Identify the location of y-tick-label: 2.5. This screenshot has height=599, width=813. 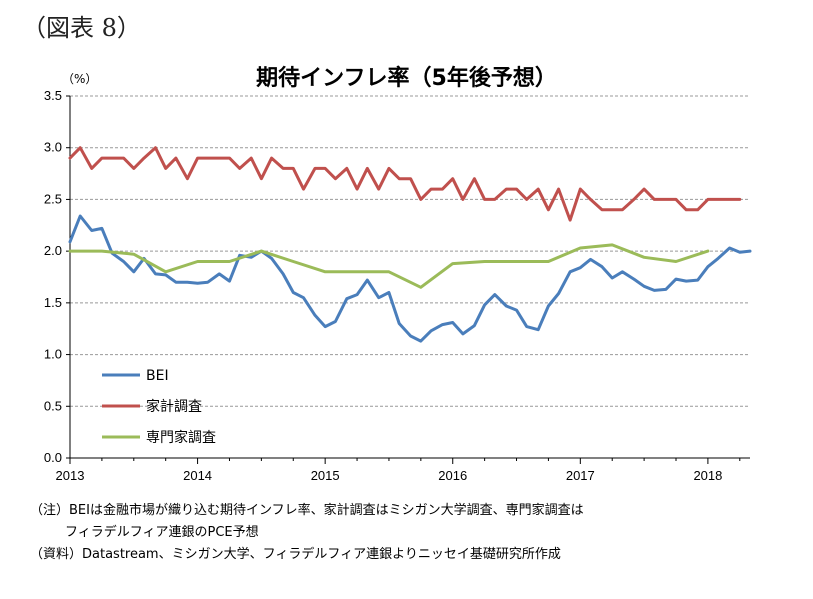
(53, 198).